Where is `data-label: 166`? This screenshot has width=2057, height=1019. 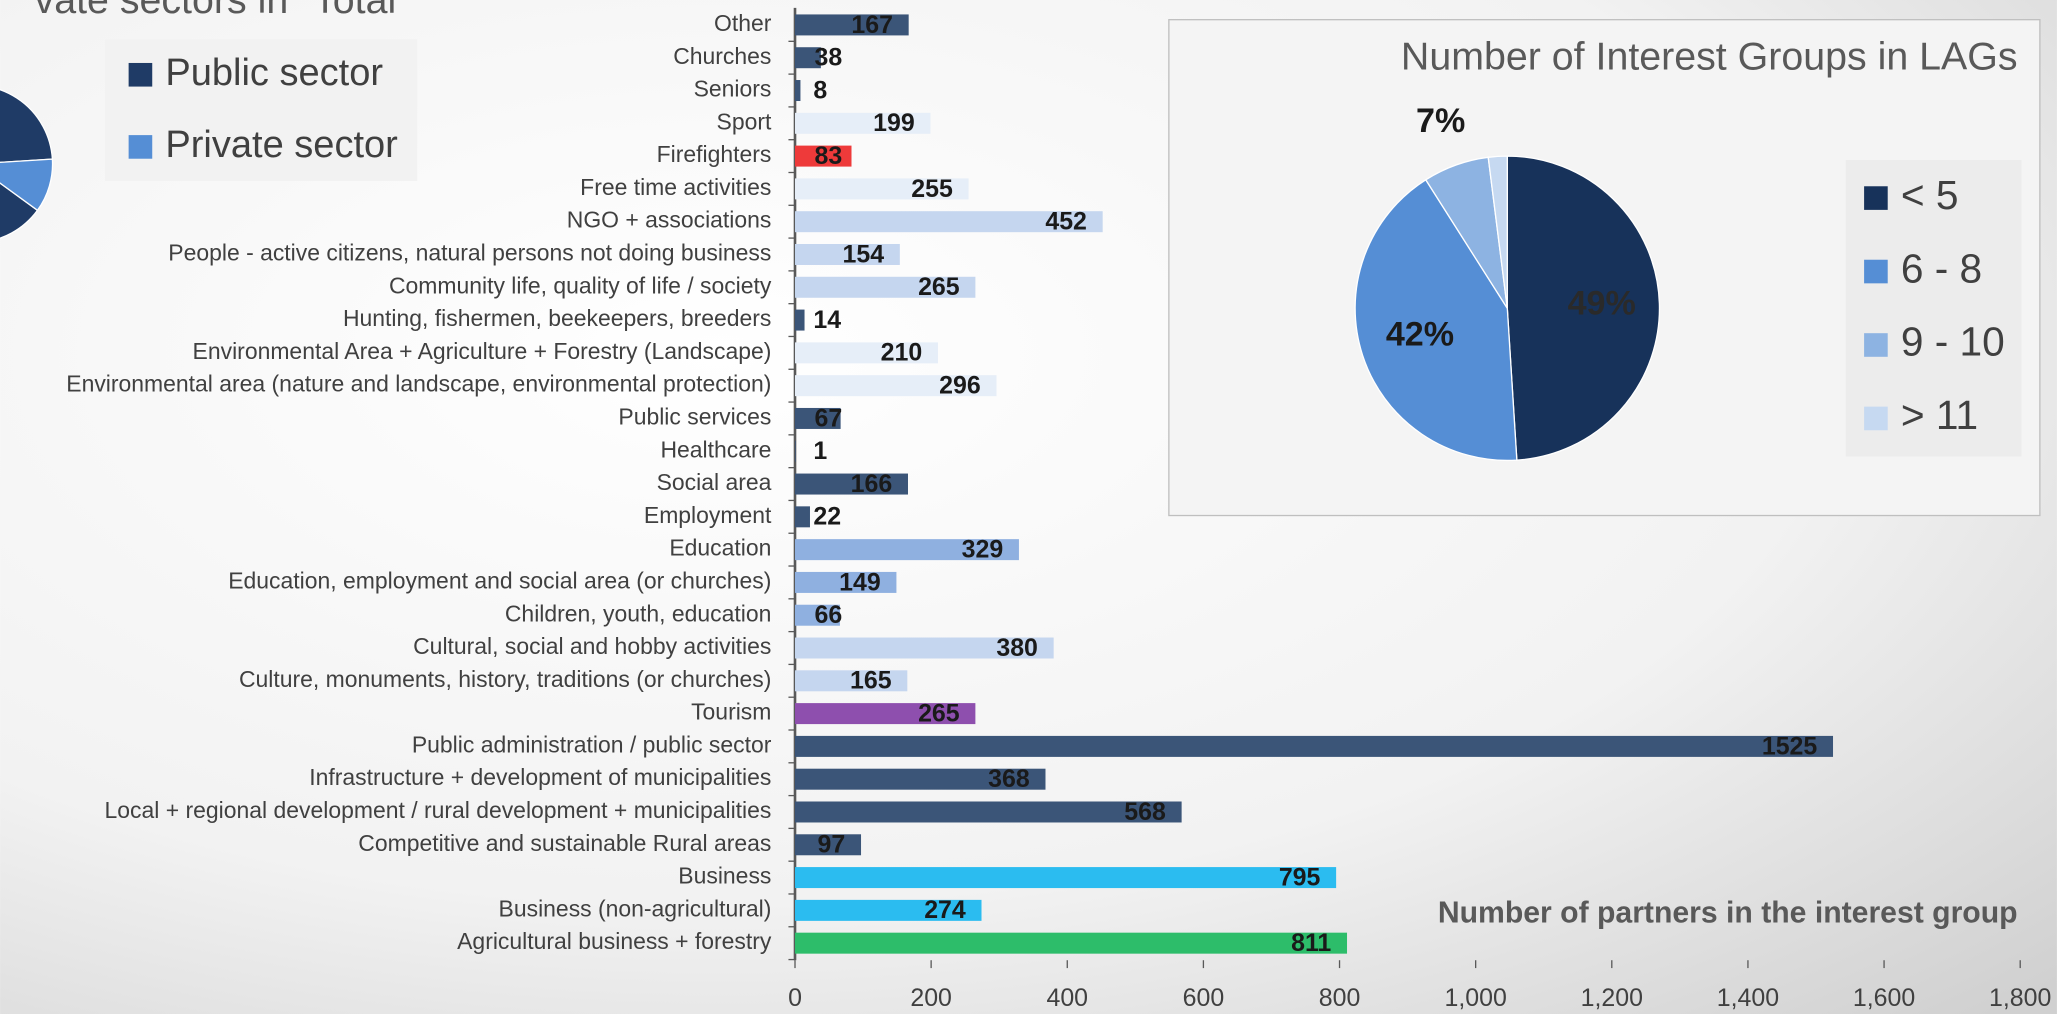
data-label: 166 is located at coordinates (872, 484).